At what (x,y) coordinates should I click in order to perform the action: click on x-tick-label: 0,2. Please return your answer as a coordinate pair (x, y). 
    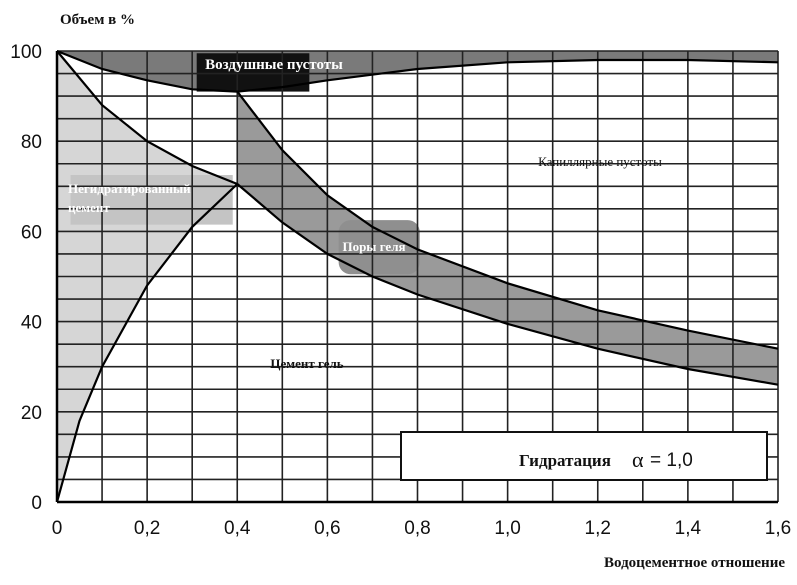
    Looking at the image, I should click on (147, 528).